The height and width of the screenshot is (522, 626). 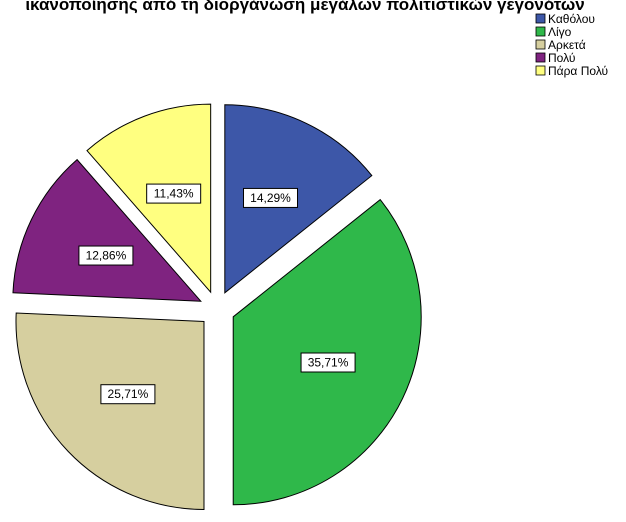 What do you see at coordinates (571, 19) in the screenshot?
I see `legend-label-1: Καθόλου` at bounding box center [571, 19].